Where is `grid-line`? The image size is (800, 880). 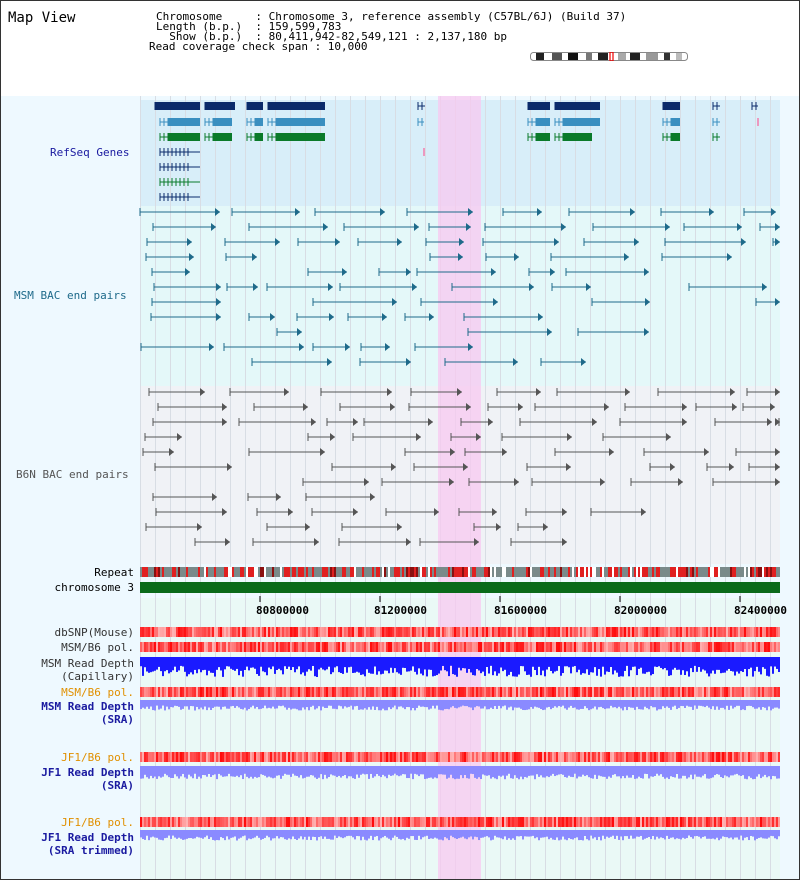 grid-line is located at coordinates (740, 488).